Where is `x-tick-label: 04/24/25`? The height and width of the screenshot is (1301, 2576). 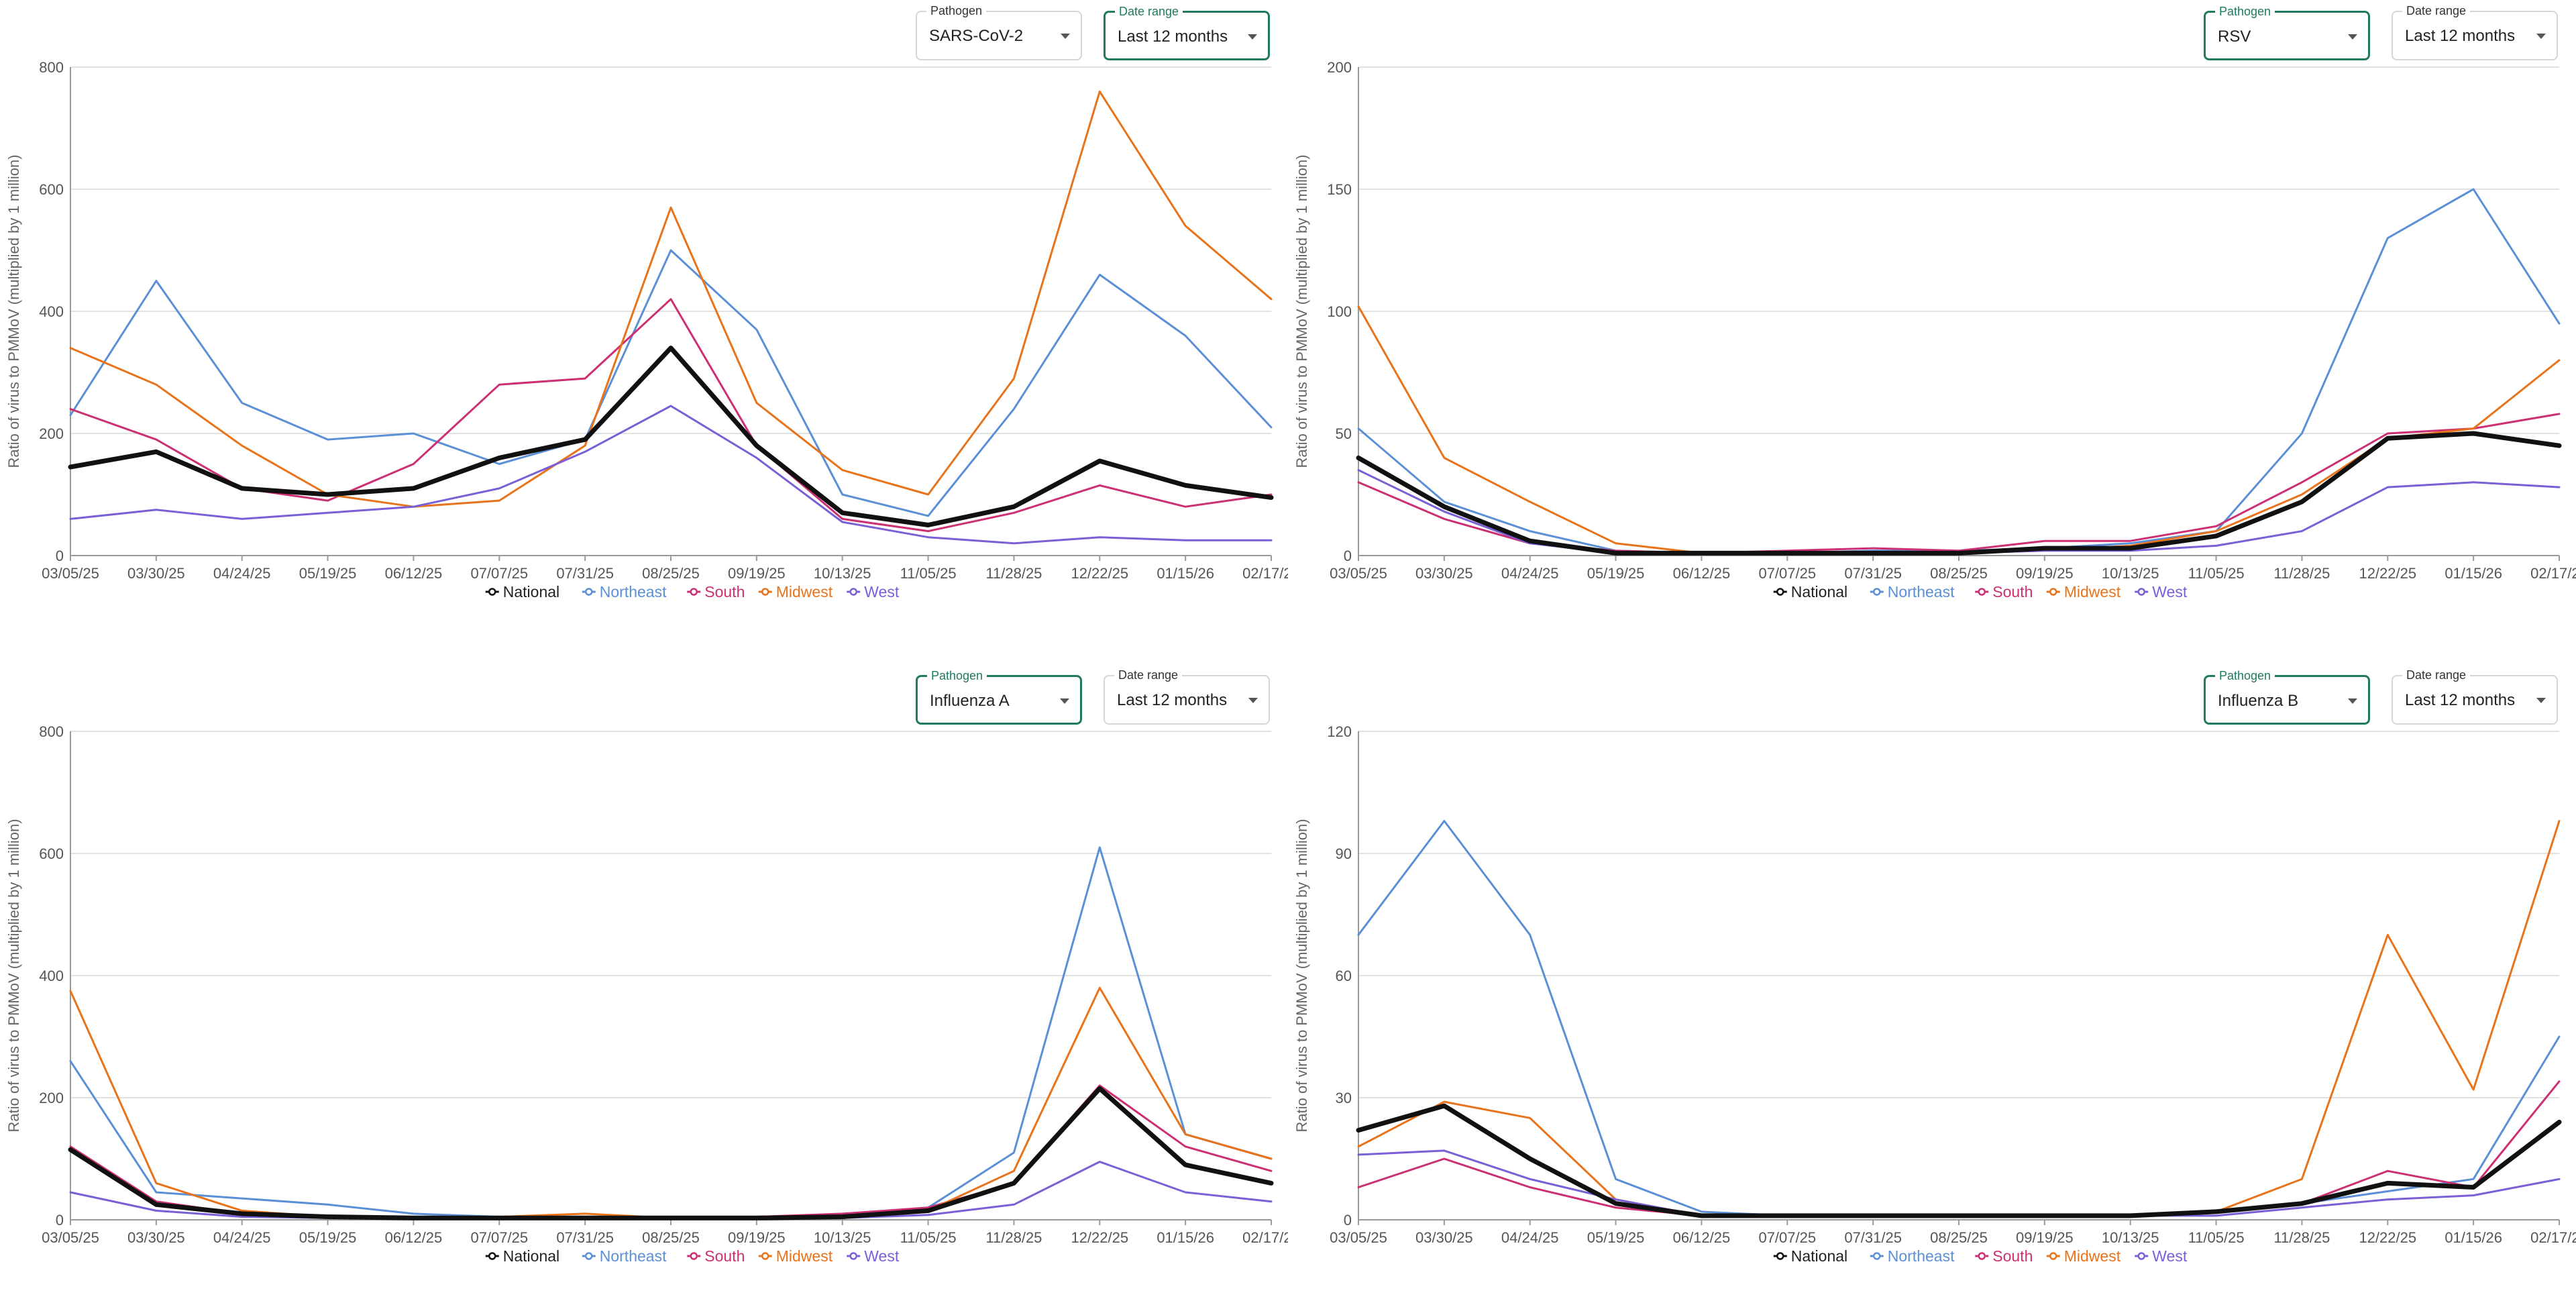 x-tick-label: 04/24/25 is located at coordinates (1530, 1237).